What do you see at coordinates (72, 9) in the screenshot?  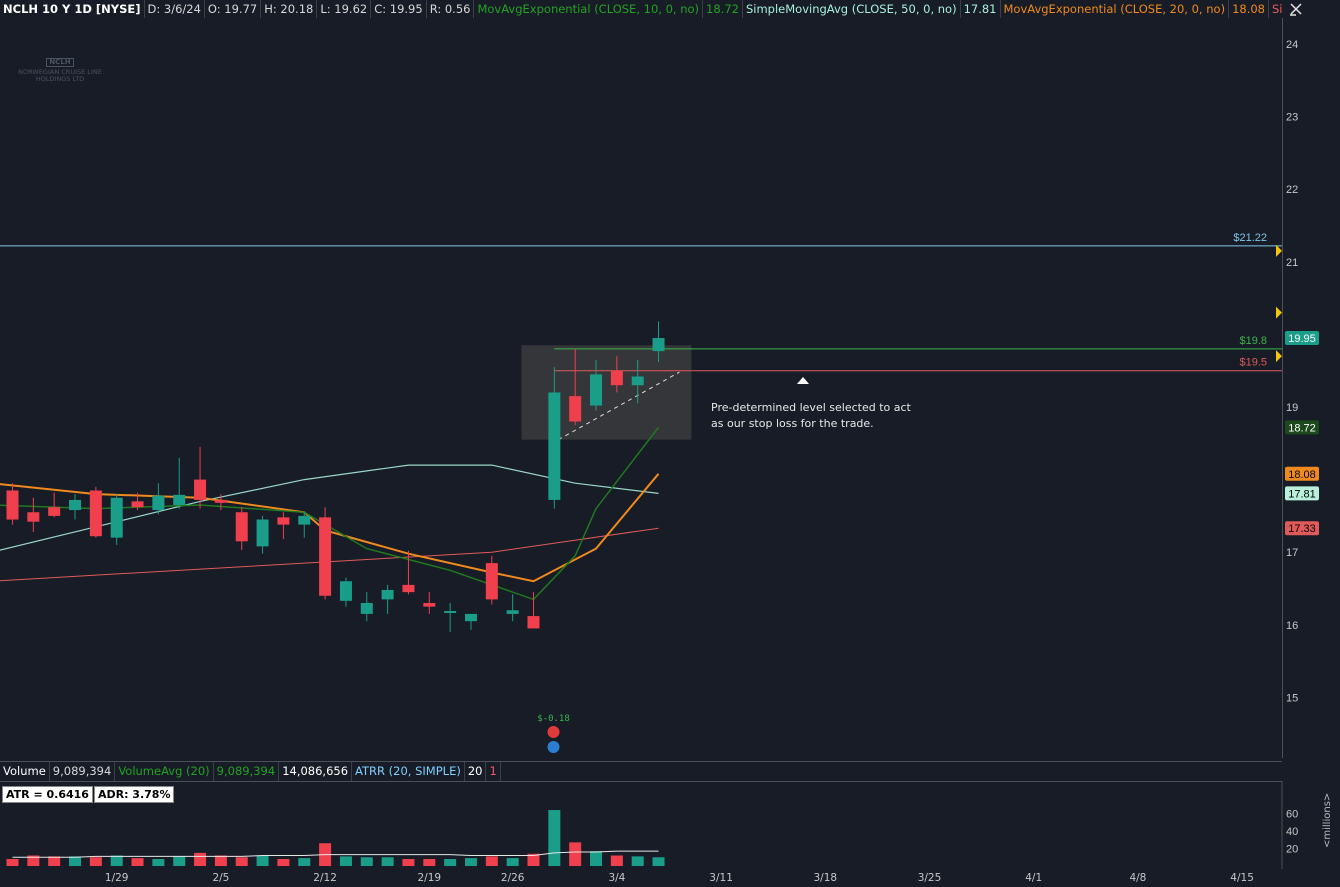 I see `symbol-label: NCLH 10 Y 1D [NYSE]` at bounding box center [72, 9].